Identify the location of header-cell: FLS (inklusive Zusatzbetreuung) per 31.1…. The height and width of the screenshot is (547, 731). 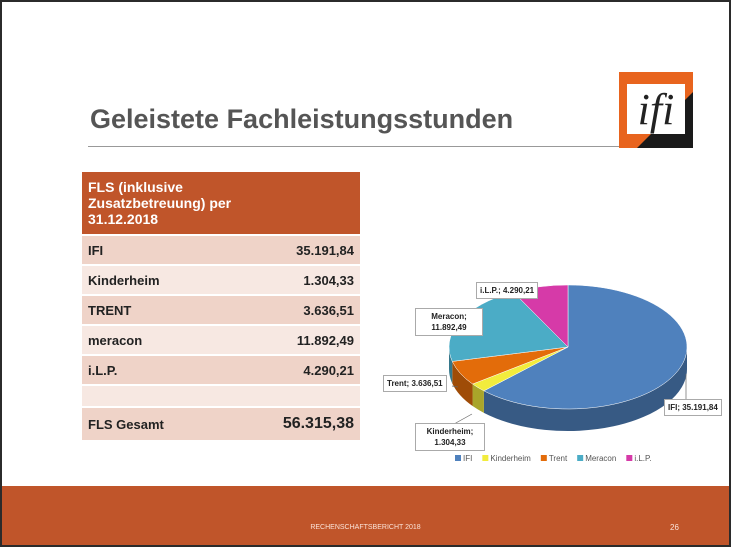
(221, 203).